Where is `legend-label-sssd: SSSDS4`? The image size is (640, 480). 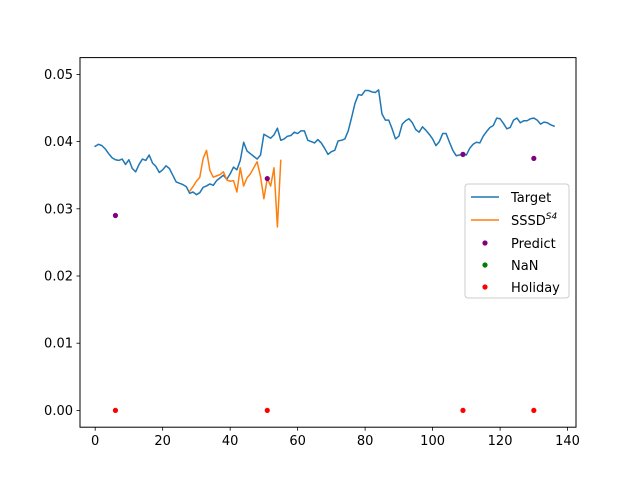 legend-label-sssd: SSSDS4 is located at coordinates (534, 220).